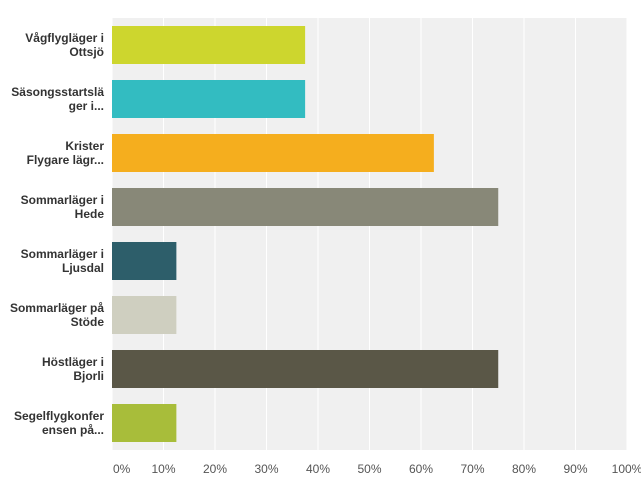  What do you see at coordinates (421, 469) in the screenshot?
I see `x-tick-label: 60%` at bounding box center [421, 469].